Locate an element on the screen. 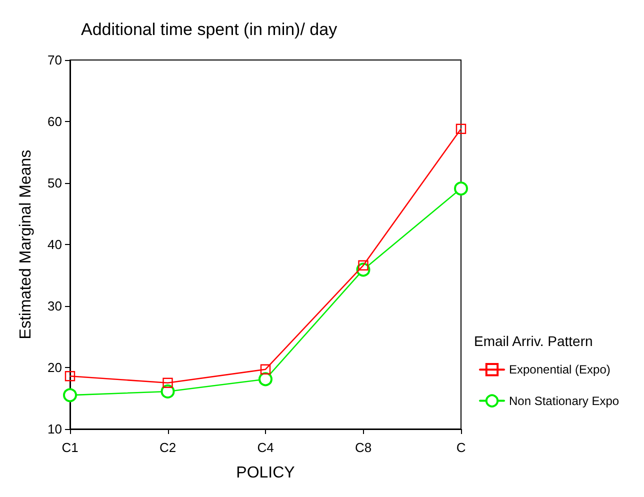 The height and width of the screenshot is (497, 644). x-tick-label: C is located at coordinates (461, 447).